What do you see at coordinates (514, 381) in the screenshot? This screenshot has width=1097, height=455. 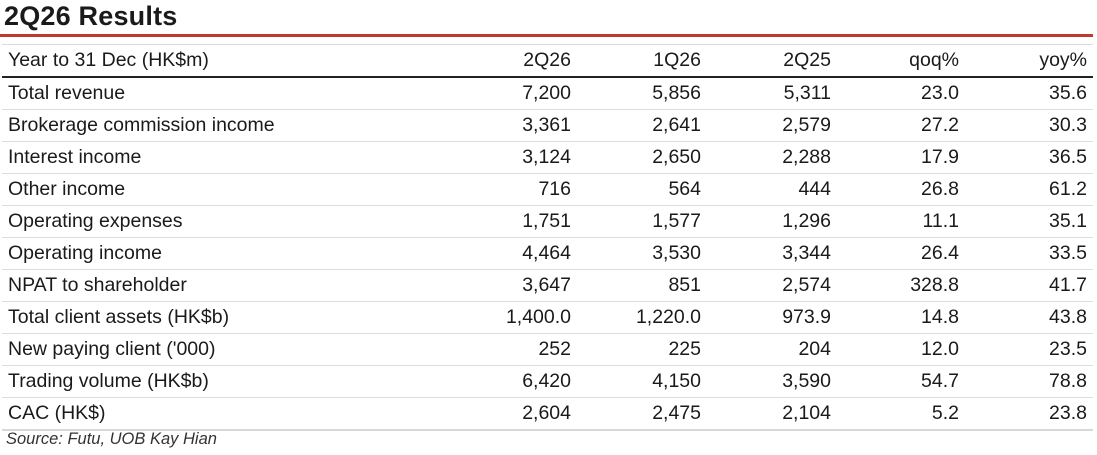 I see `table-cell: 6,420` at bounding box center [514, 381].